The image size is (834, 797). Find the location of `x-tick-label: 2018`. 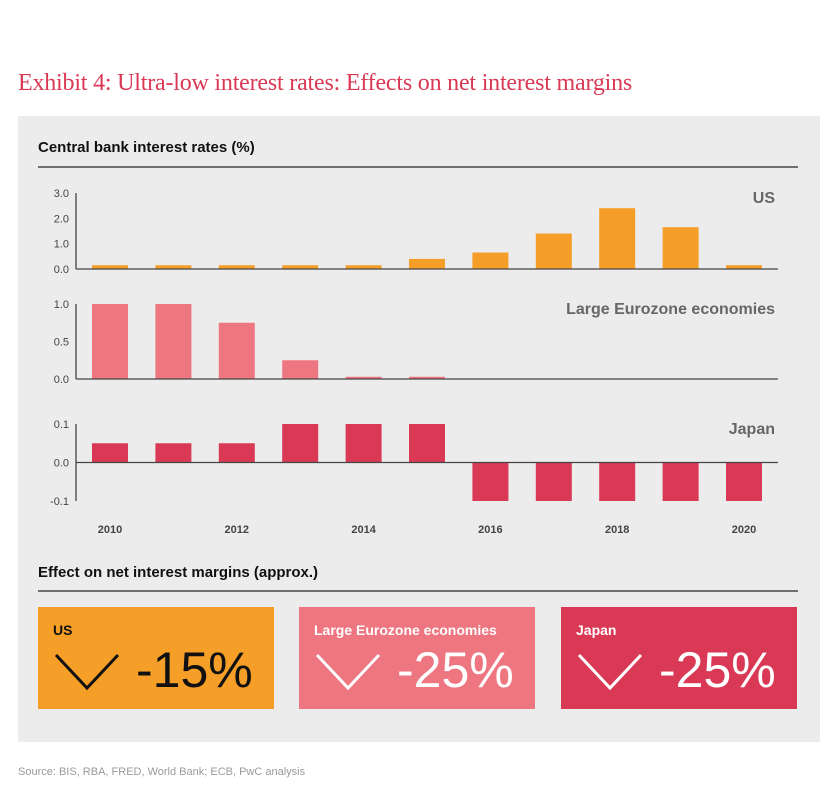

x-tick-label: 2018 is located at coordinates (617, 530).